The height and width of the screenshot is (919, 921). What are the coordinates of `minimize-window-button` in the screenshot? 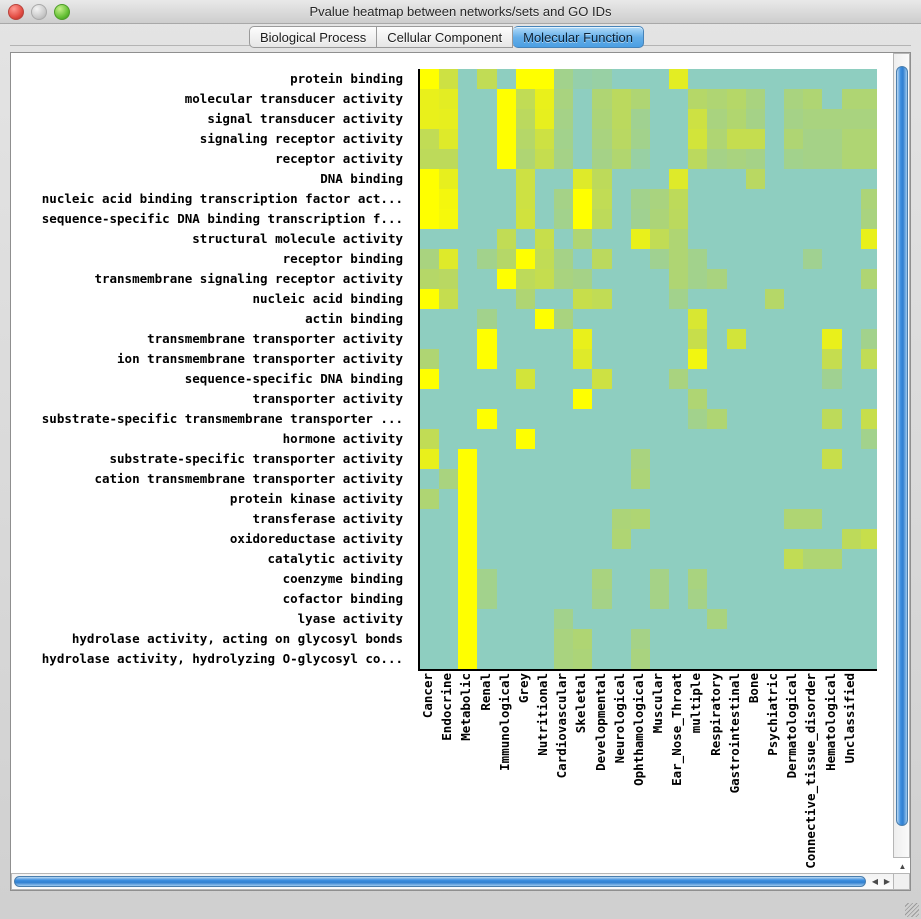 It's located at (39, 12).